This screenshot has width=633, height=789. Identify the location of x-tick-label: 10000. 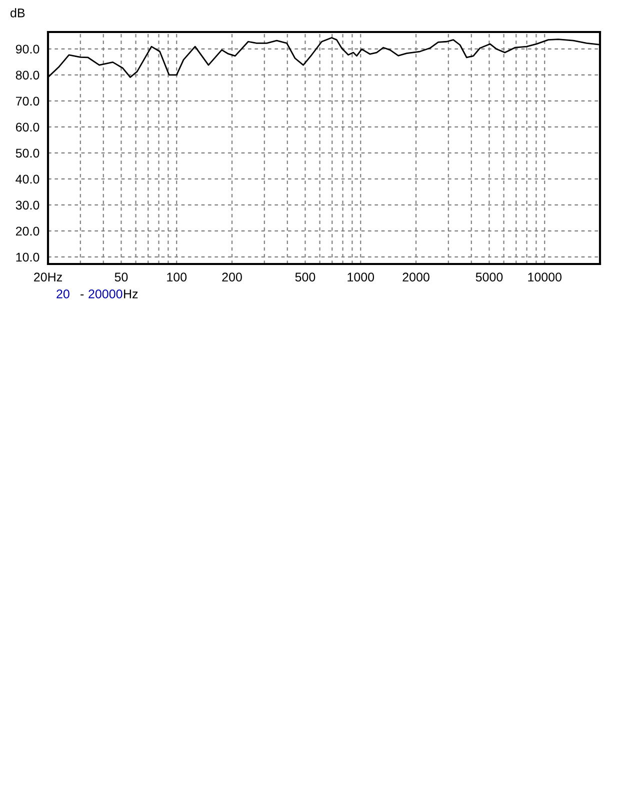
(545, 277).